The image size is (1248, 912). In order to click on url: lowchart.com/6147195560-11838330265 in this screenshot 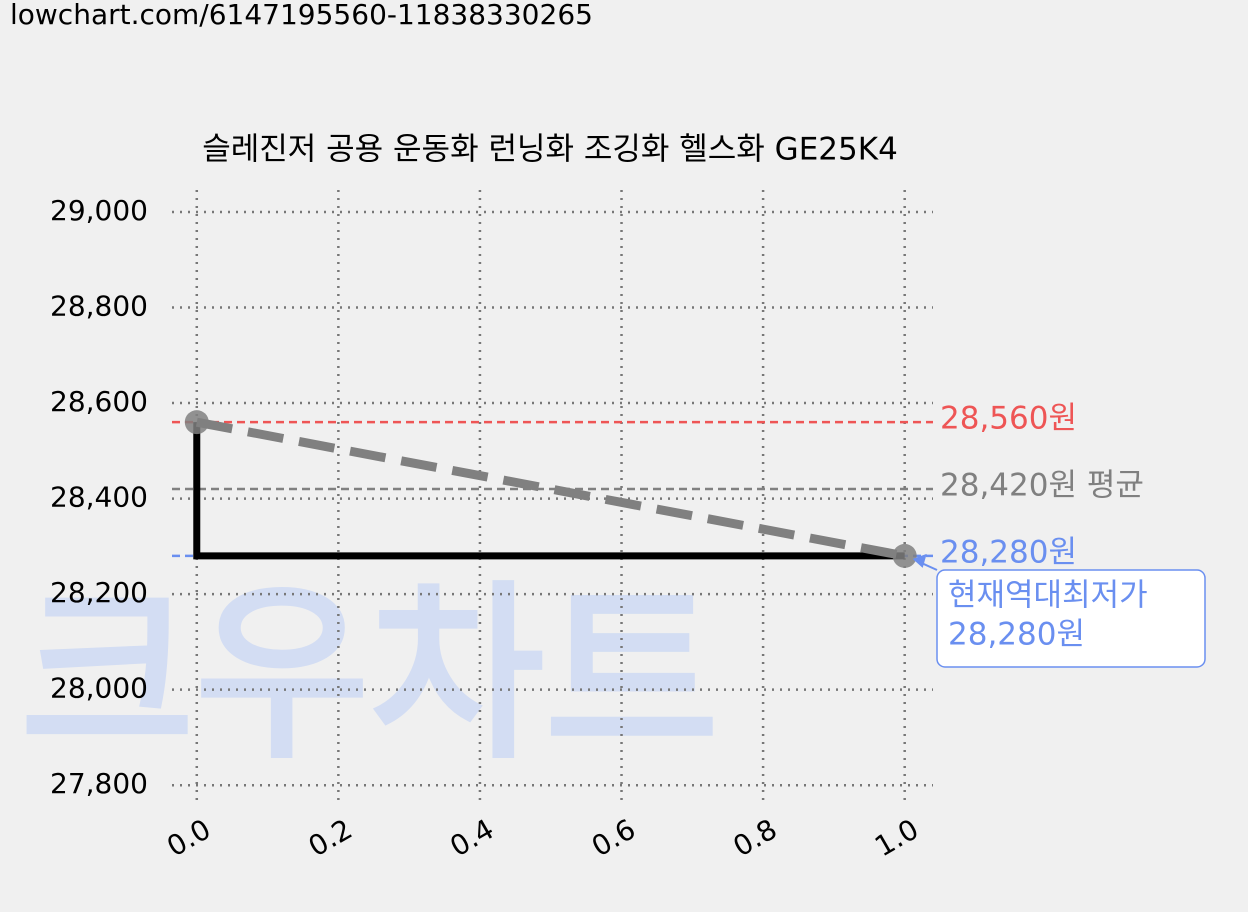, I will do `click(301, 15)`.